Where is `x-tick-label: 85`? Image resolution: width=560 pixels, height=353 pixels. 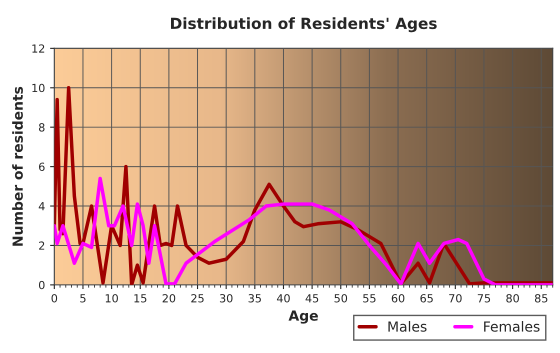 x-tick-label: 85 is located at coordinates (541, 298).